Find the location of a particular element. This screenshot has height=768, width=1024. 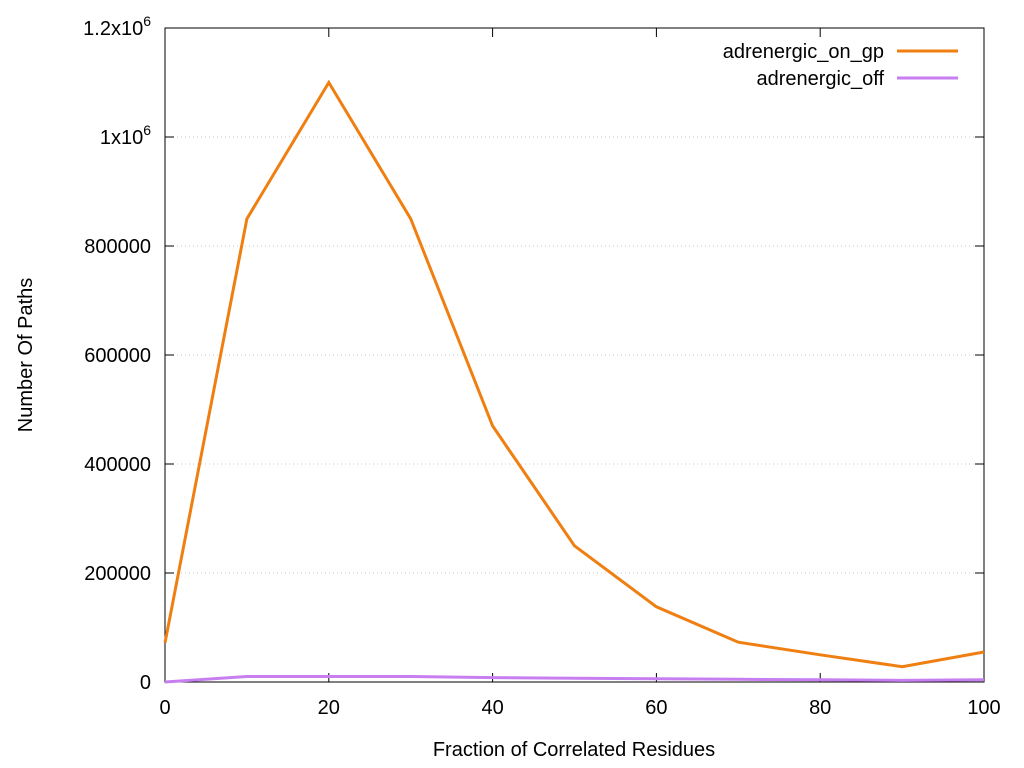

y-tick-label: 400000 is located at coordinates (117, 465).